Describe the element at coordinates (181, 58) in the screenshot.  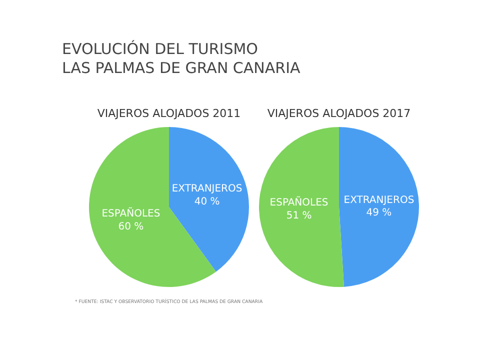
I see `text: EVOLUCIÓN DEL TURISMO LAS PALMAS DE GRAN CANARIA` at that location.